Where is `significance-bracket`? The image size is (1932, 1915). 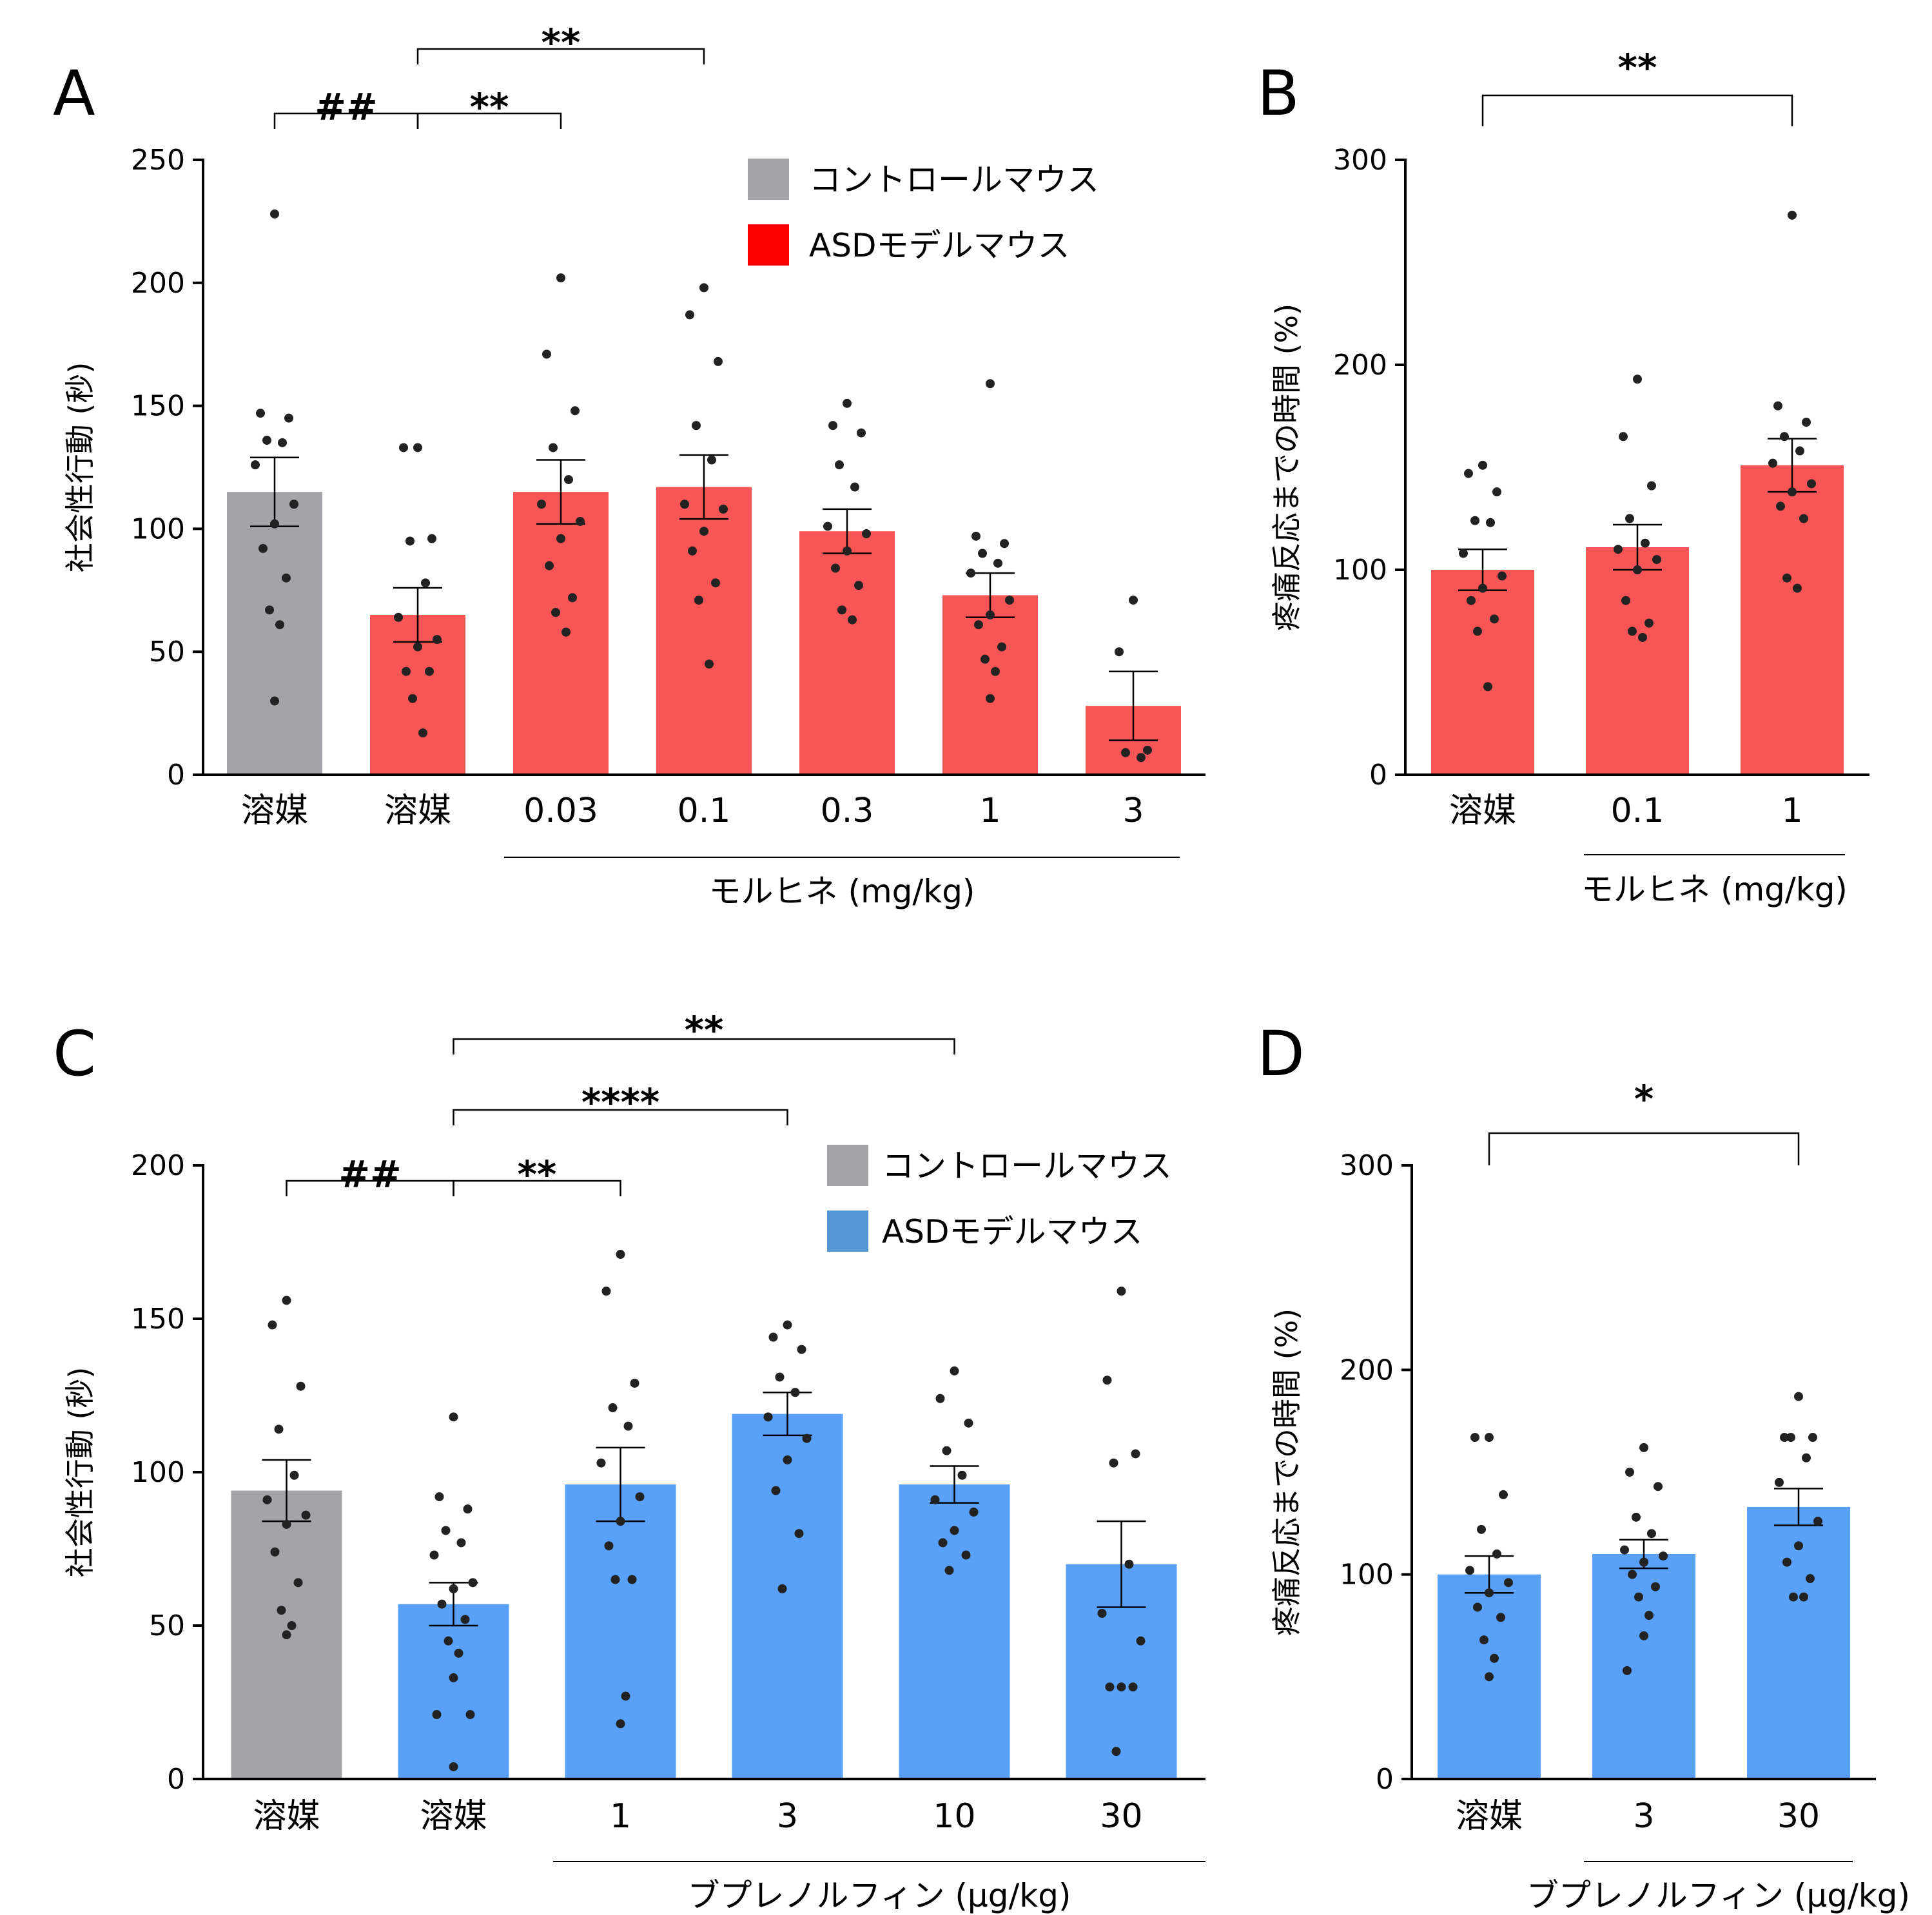
significance-bracket is located at coordinates (537, 1188).